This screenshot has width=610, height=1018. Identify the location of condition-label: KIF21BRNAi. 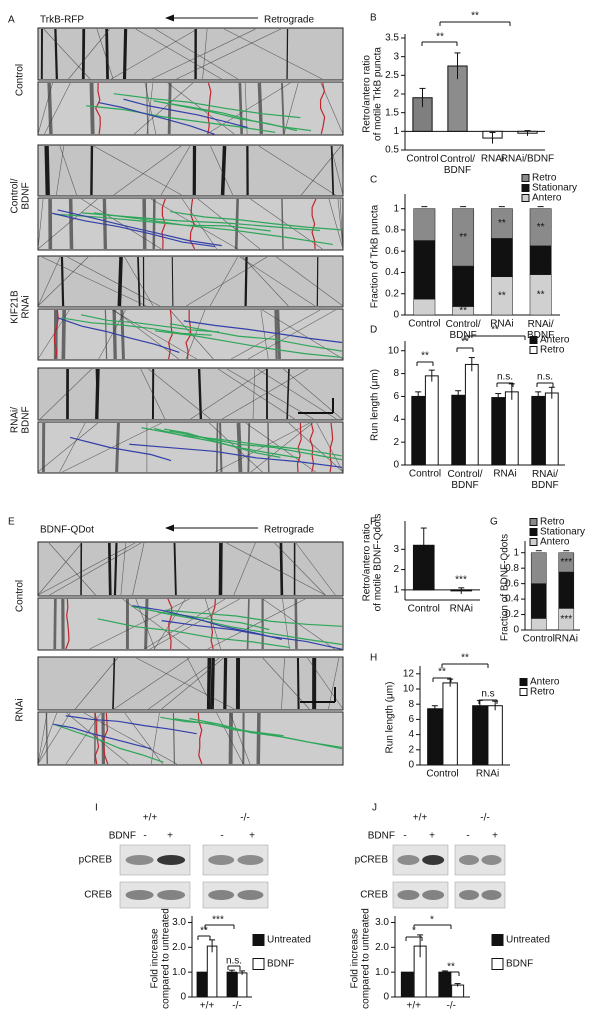
(20, 307).